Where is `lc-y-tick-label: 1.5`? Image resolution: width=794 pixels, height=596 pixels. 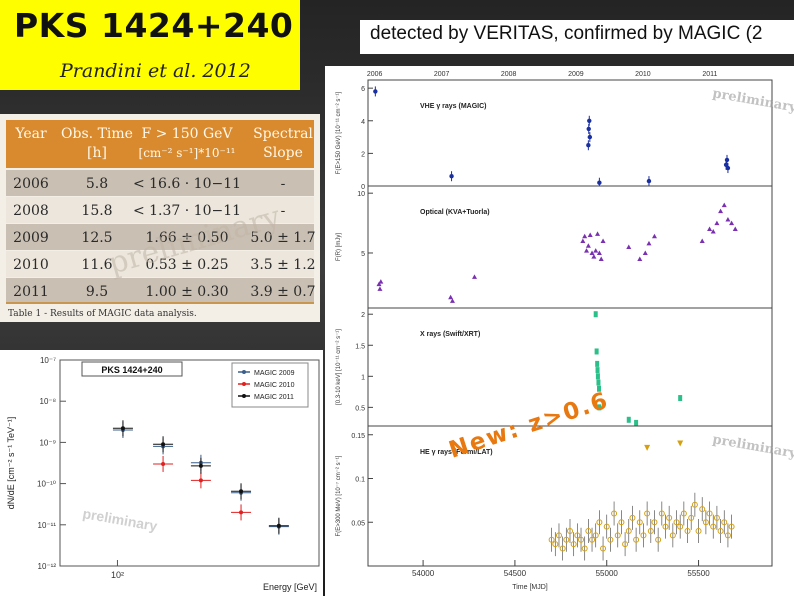
lc-y-tick-label: 1.5 is located at coordinates (360, 346).